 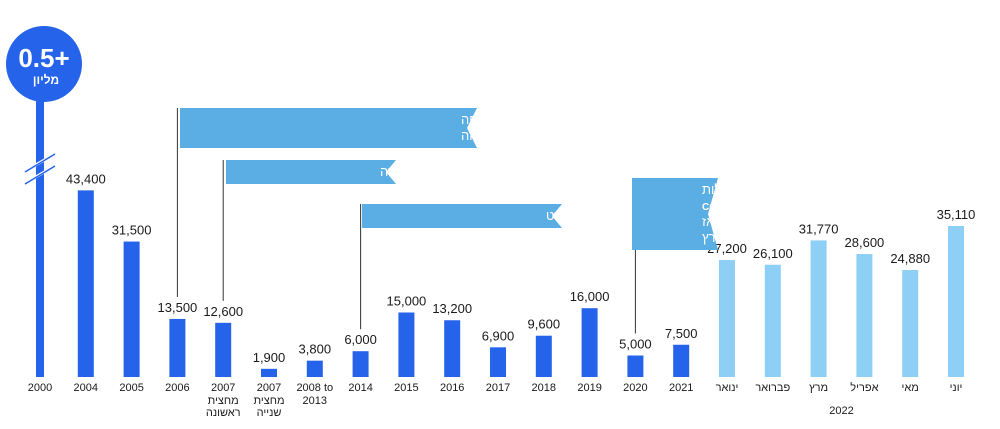 I want to click on tick-label-16: פברואר, so click(x=772, y=388).